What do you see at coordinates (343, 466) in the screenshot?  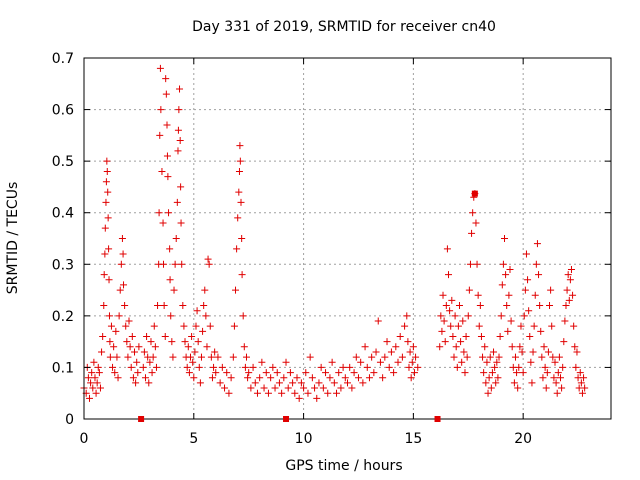 I see `x-axis-label: GPS time / hours` at bounding box center [343, 466].